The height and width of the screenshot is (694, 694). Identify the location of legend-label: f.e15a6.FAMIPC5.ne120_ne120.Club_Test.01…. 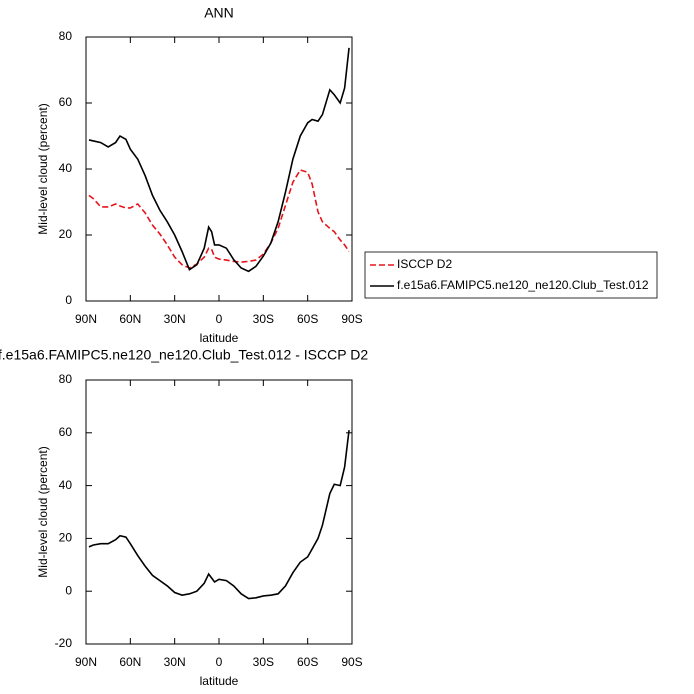
(523, 285).